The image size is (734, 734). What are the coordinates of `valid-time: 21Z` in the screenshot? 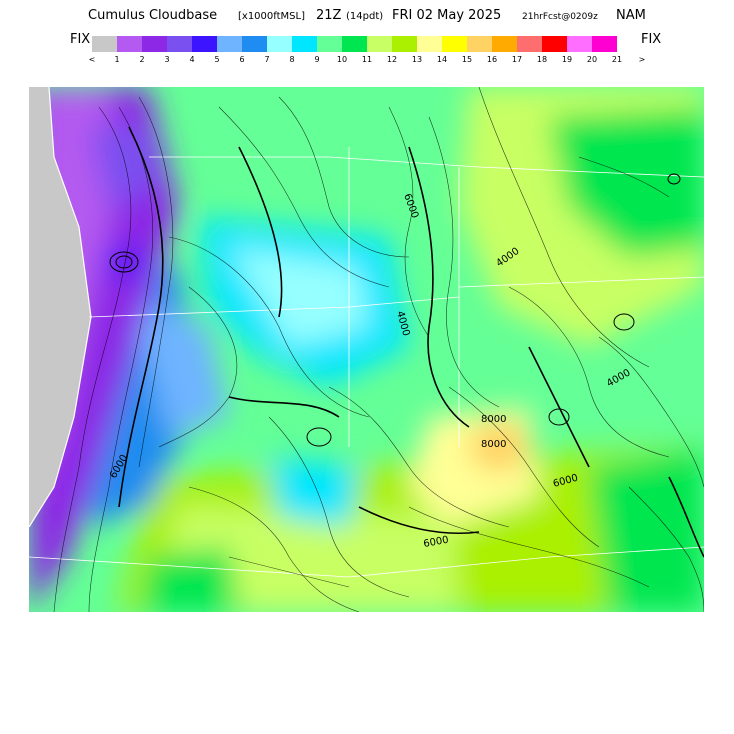 It's located at (329, 15).